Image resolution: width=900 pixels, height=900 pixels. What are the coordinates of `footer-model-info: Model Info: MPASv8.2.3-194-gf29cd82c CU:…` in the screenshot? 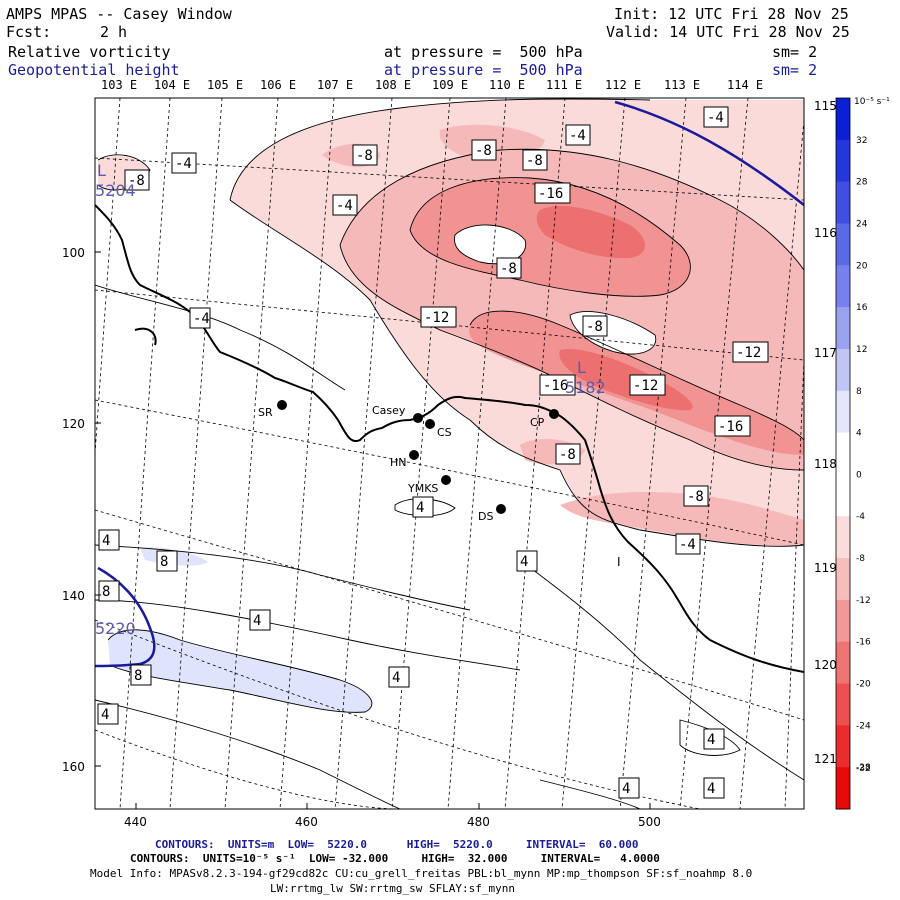 It's located at (421, 873).